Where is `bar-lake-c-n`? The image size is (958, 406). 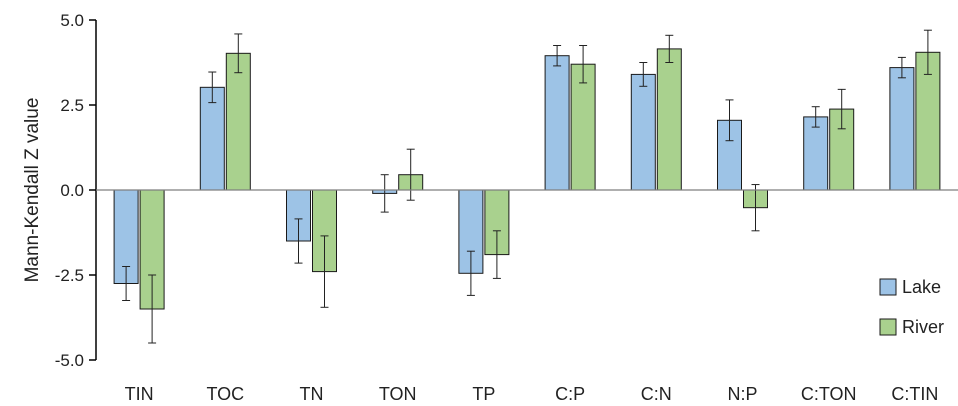 bar-lake-c-n is located at coordinates (643, 132).